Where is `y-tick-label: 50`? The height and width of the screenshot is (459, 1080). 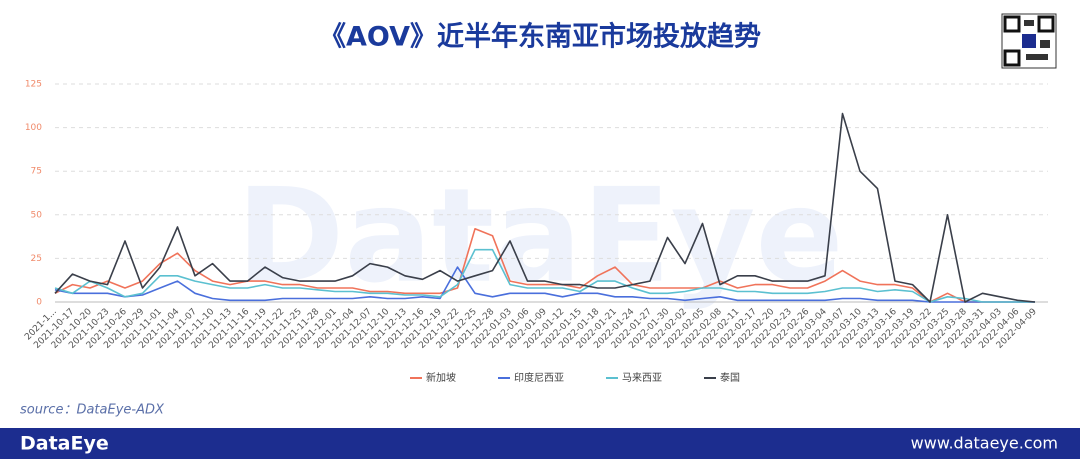 y-tick-label: 50 is located at coordinates (37, 215).